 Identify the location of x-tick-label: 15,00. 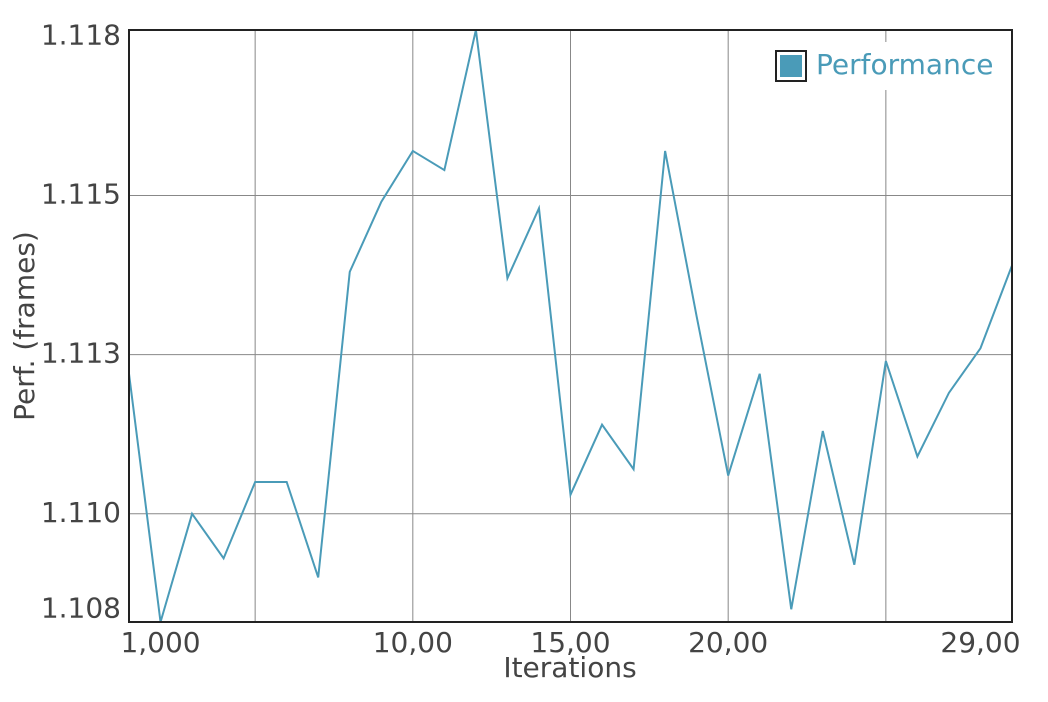
(570, 642).